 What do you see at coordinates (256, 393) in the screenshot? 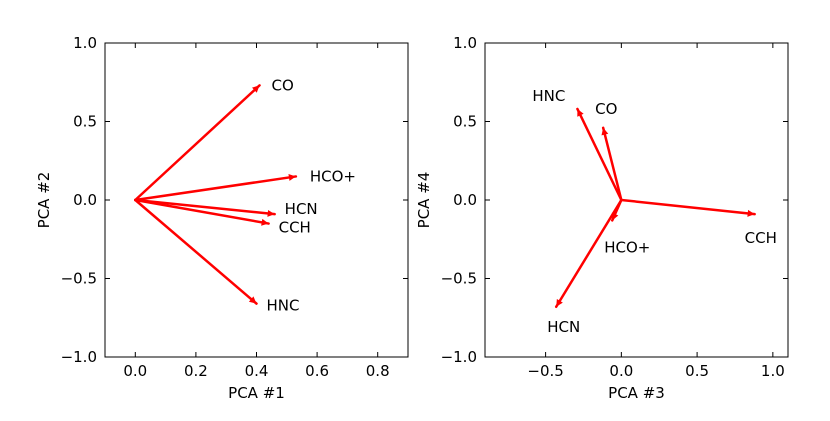
I see `x-axis-label: PCA #1` at bounding box center [256, 393].